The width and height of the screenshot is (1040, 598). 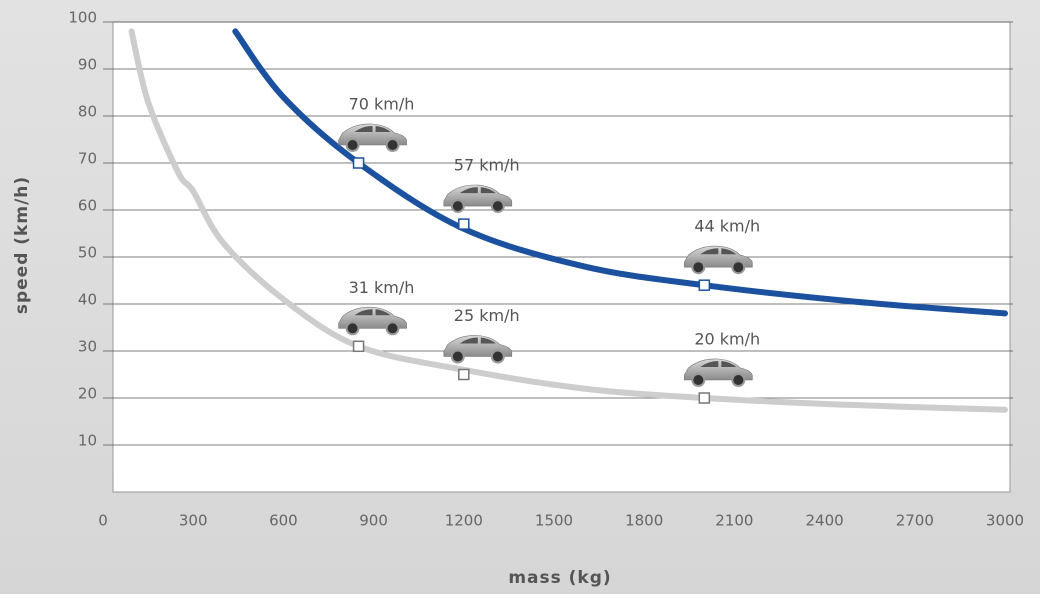 I want to click on x-tick-label: 1500, so click(x=554, y=521).